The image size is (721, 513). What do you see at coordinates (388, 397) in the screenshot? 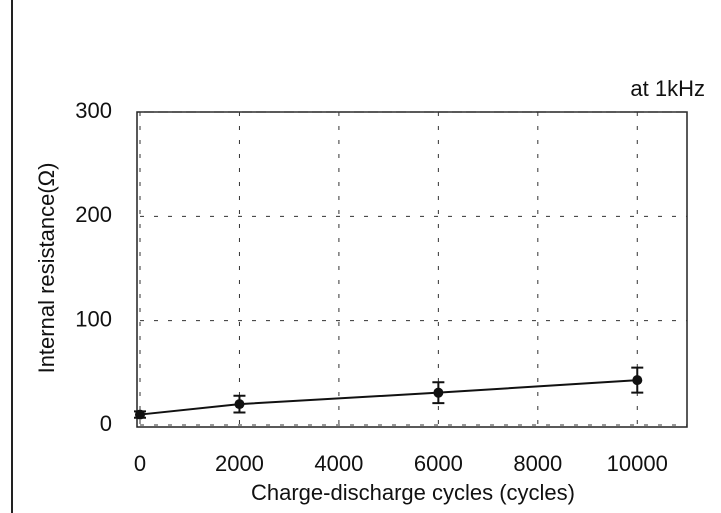
I see `data-line` at bounding box center [388, 397].